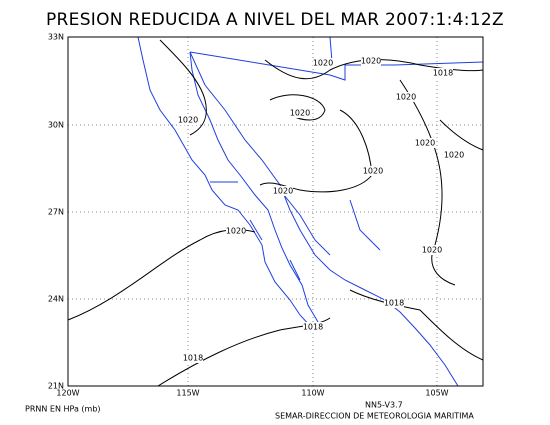 This screenshot has width=550, height=425. What do you see at coordinates (56, 212) in the screenshot?
I see `latitude-label: 27N` at bounding box center [56, 212].